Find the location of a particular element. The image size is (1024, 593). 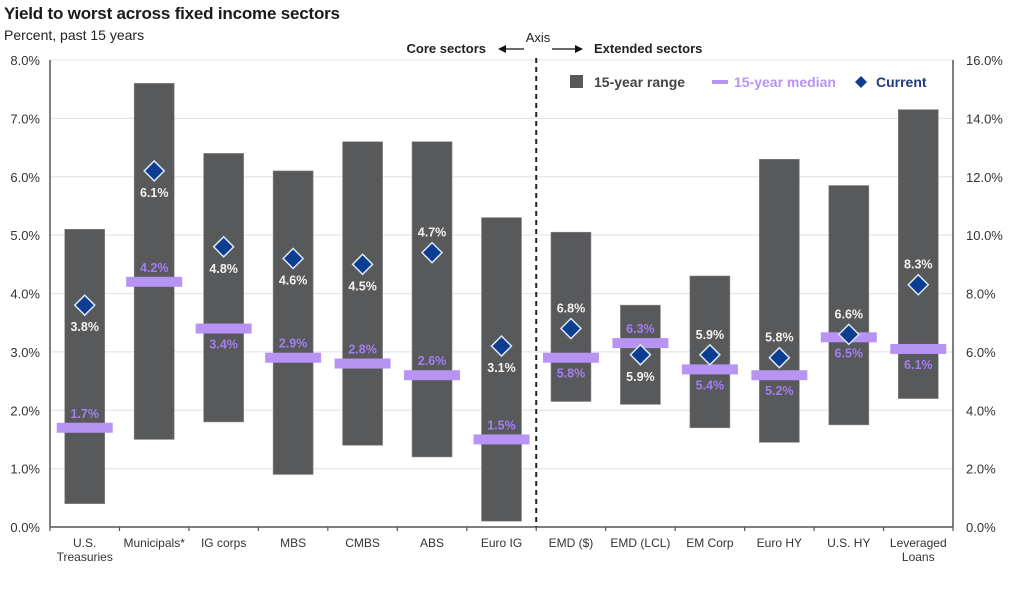

left-axis-tick-label: 3.0% is located at coordinates (25, 352).